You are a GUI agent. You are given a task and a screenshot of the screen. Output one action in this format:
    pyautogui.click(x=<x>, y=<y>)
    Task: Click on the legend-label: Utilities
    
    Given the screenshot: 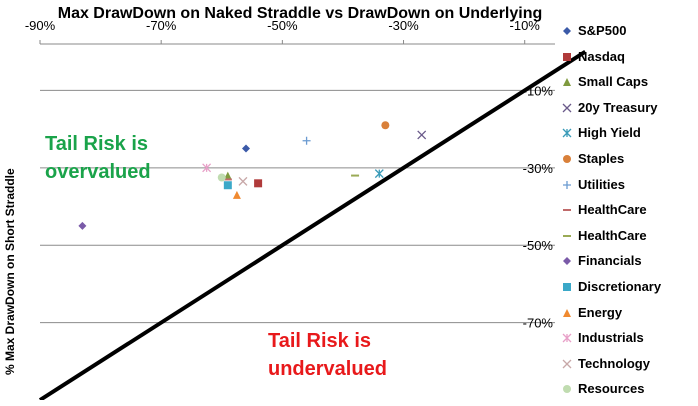 What is the action you would take?
    pyautogui.click(x=601, y=184)
    